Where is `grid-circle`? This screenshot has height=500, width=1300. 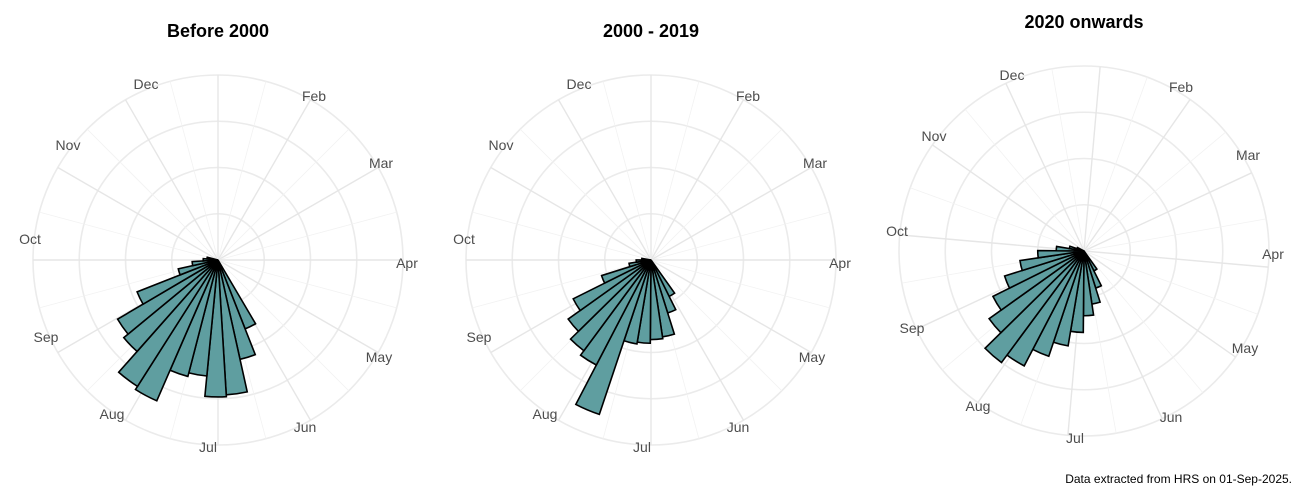
grid-circle is located at coordinates (1084, 251).